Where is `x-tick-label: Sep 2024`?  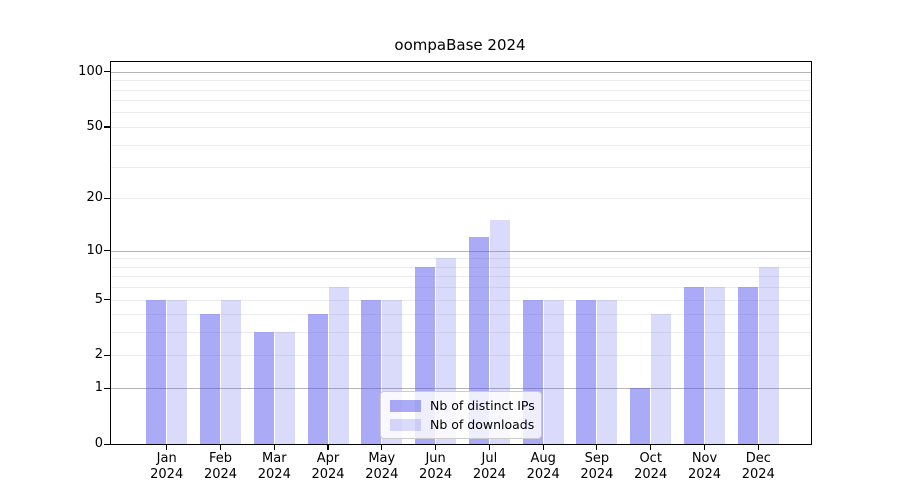
x-tick-label: Sep 2024 is located at coordinates (597, 467).